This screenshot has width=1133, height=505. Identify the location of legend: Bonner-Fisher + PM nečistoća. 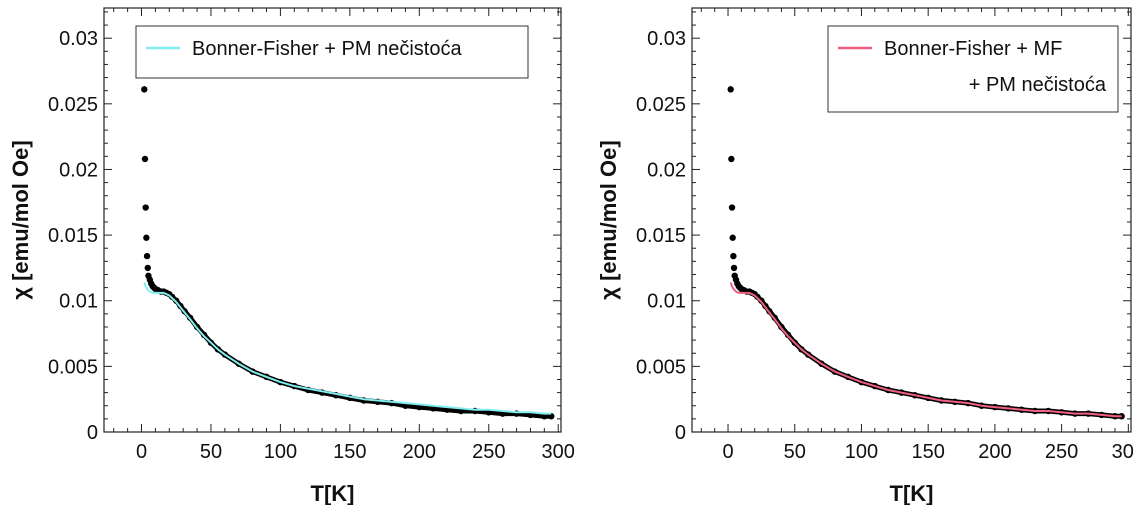
(332, 52).